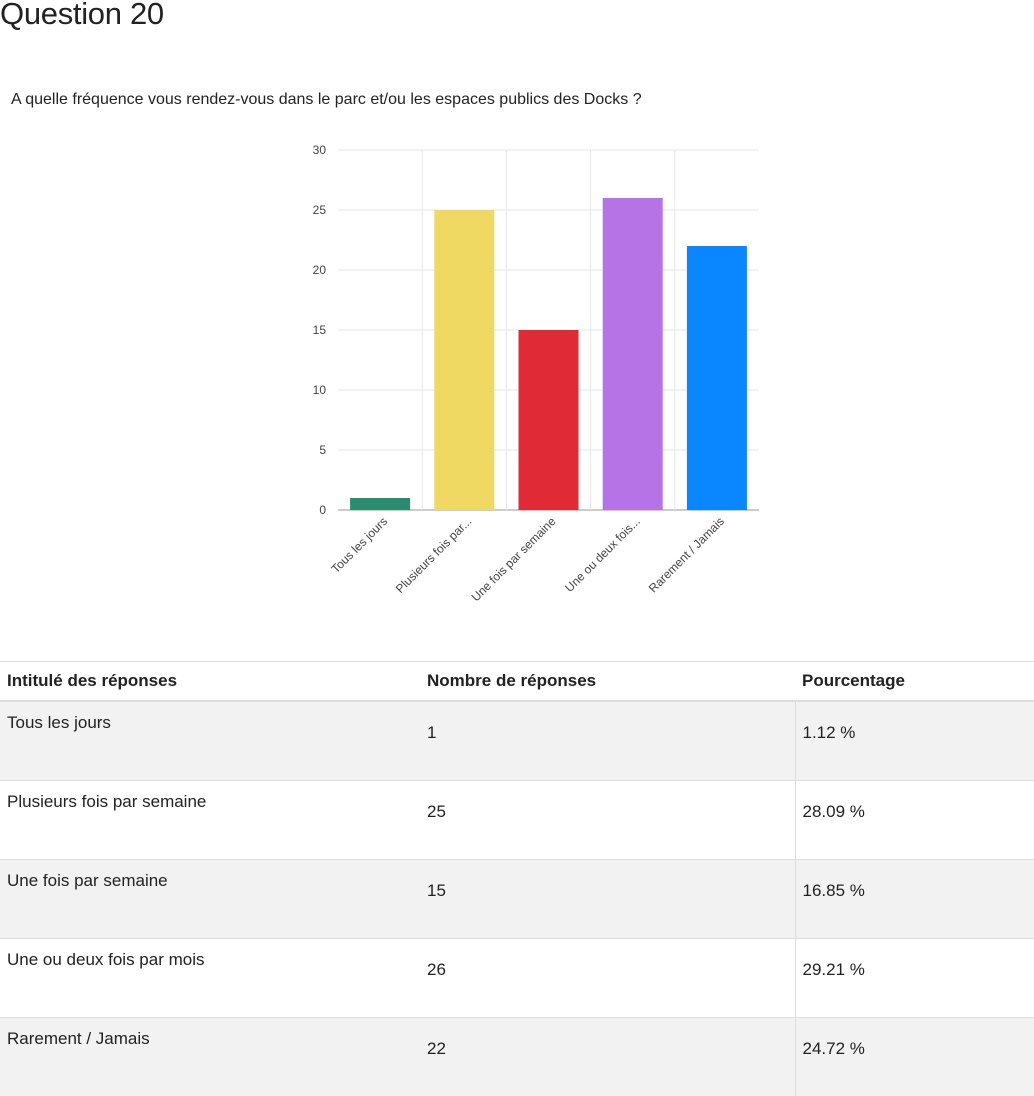  What do you see at coordinates (210, 820) in the screenshot?
I see `row-label: Plusieurs fois par semaine` at bounding box center [210, 820].